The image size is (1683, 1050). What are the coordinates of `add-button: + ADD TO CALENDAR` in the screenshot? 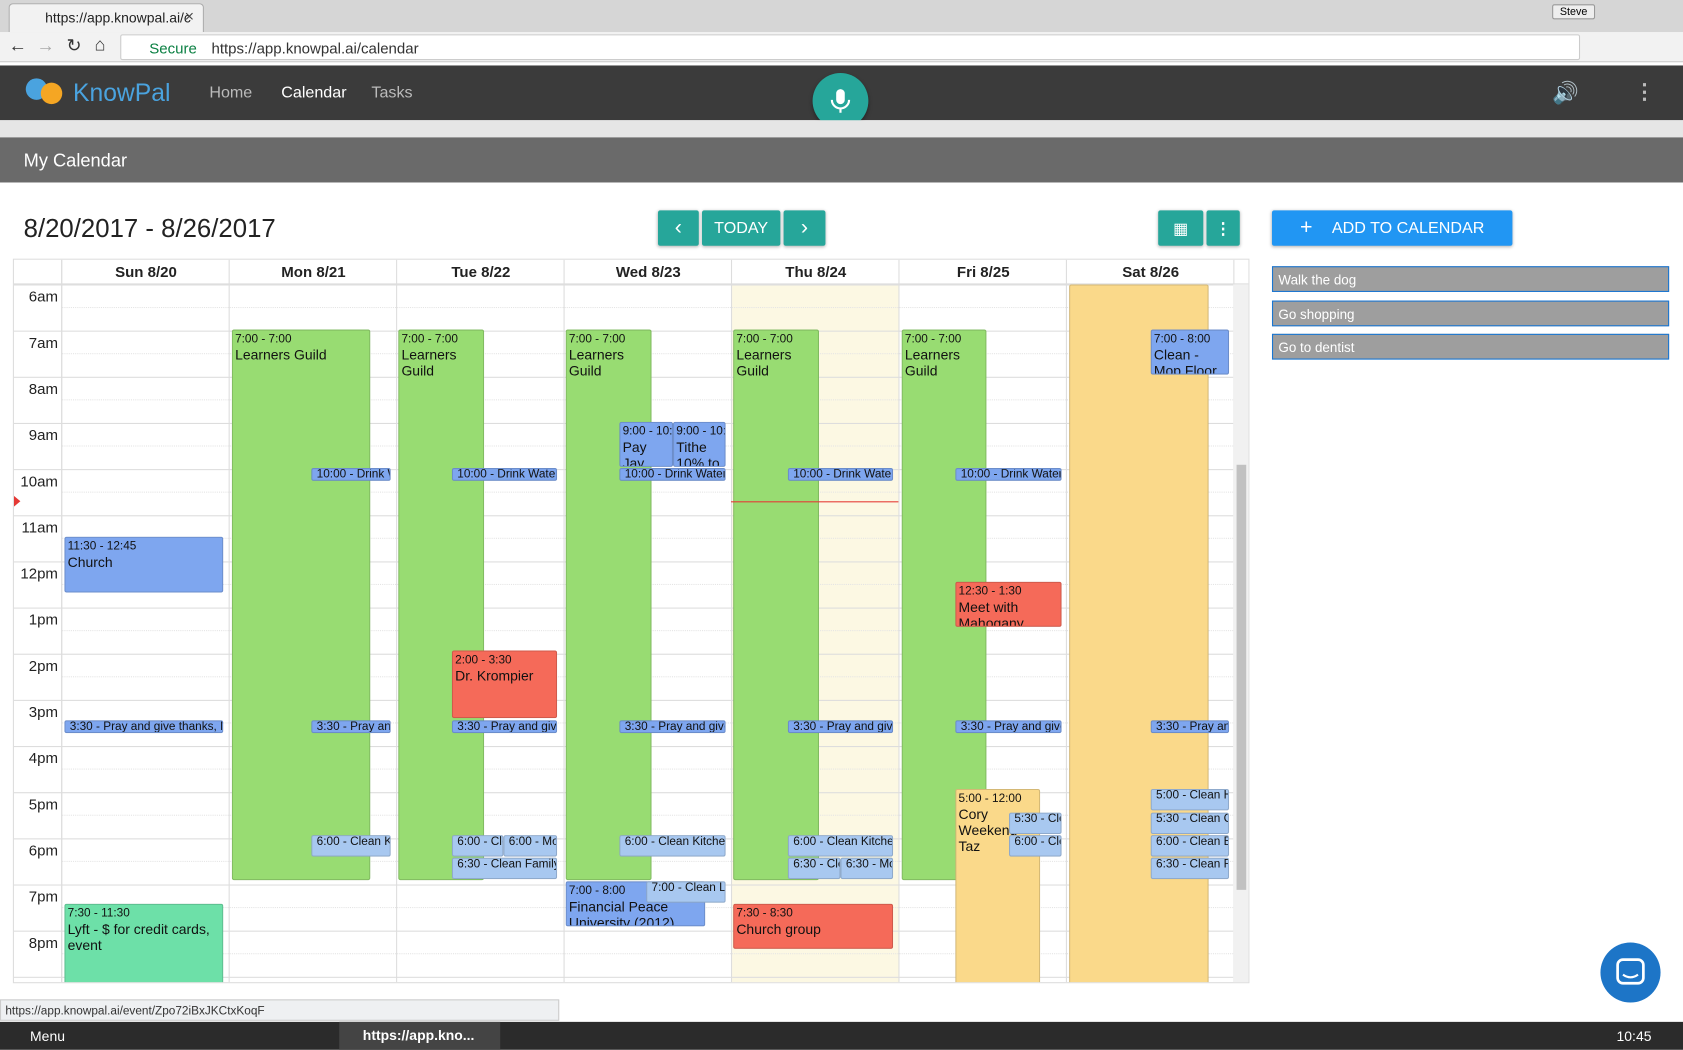 It's located at (1392, 228).